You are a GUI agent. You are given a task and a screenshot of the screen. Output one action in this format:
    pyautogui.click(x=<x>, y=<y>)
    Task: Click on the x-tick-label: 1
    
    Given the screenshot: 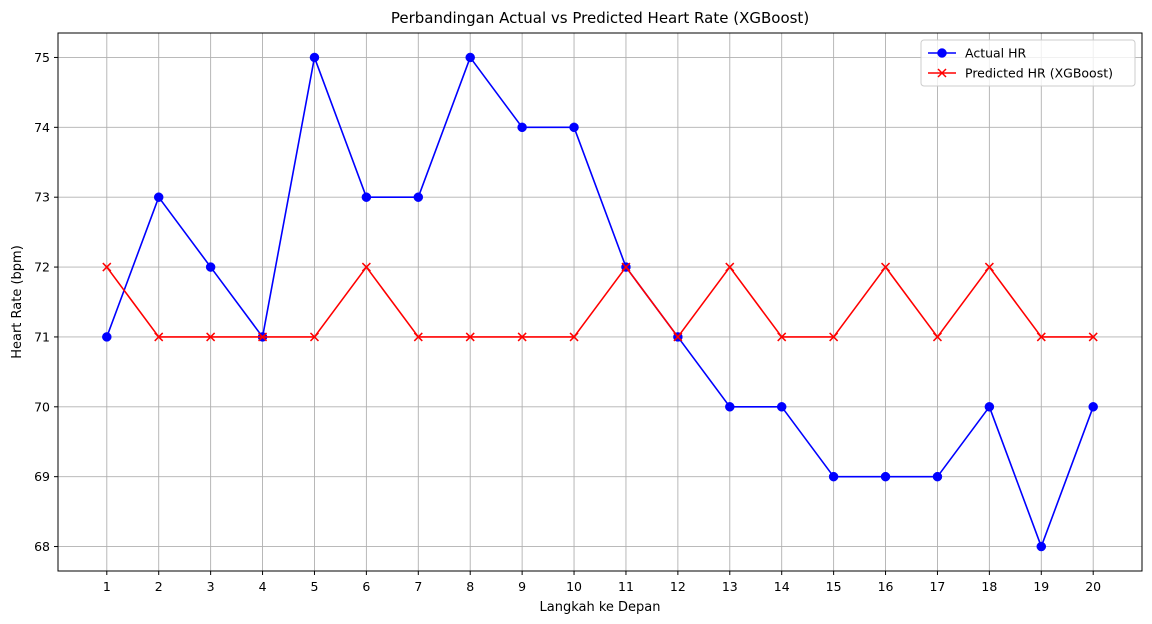 What is the action you would take?
    pyautogui.click(x=107, y=586)
    